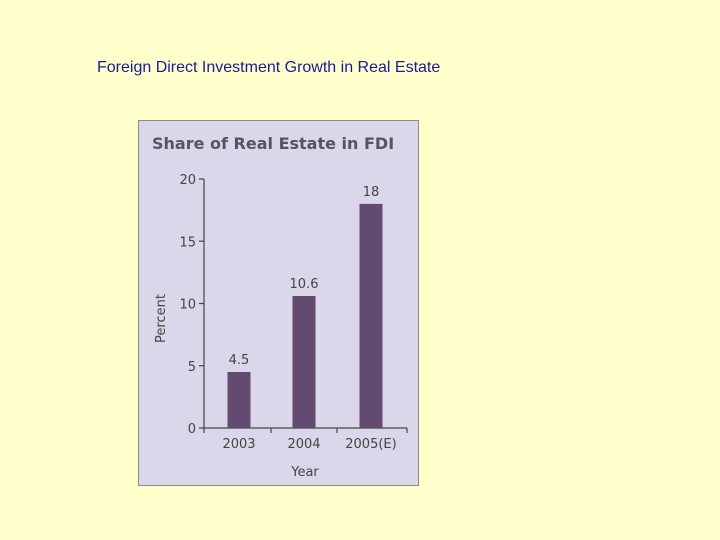  What do you see at coordinates (187, 305) in the screenshot?
I see `y-tick-label: 10` at bounding box center [187, 305].